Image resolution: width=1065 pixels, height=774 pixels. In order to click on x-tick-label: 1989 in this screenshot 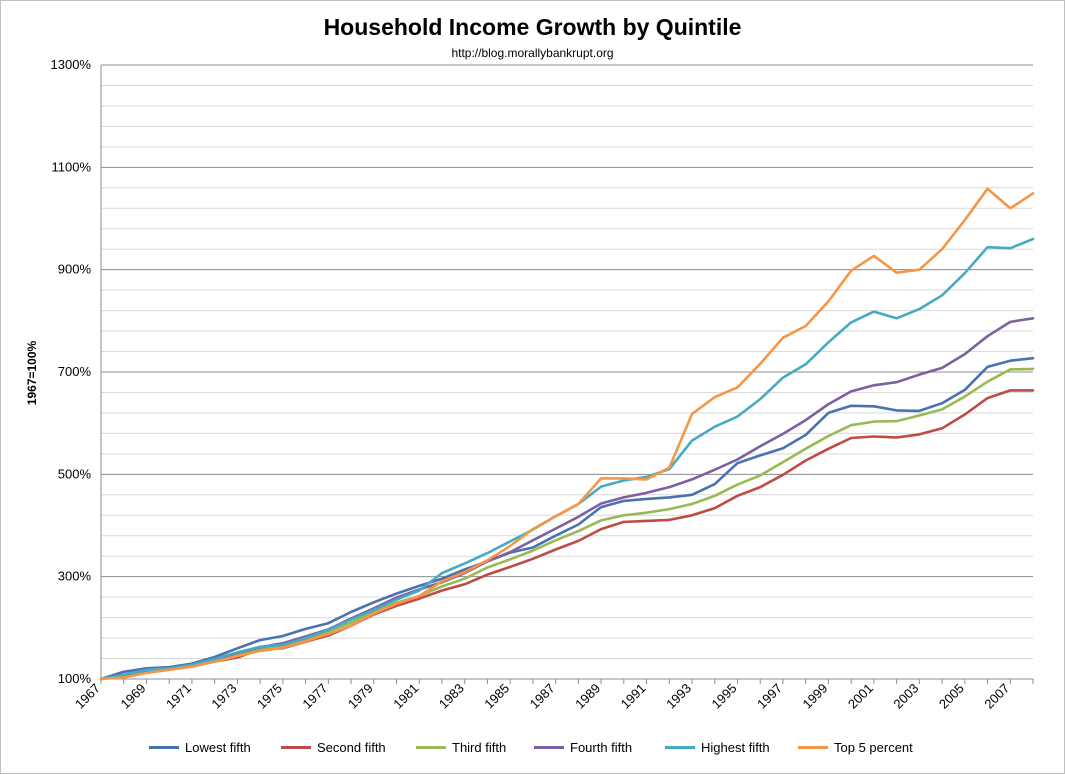, I will do `click(587, 696)`.